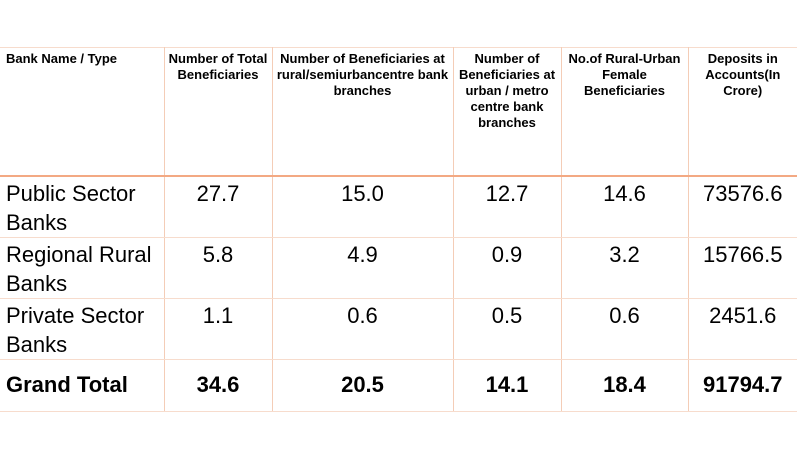 The image size is (800, 450). What do you see at coordinates (624, 329) in the screenshot?
I see `female-beneficiaries-cell: 0.6` at bounding box center [624, 329].